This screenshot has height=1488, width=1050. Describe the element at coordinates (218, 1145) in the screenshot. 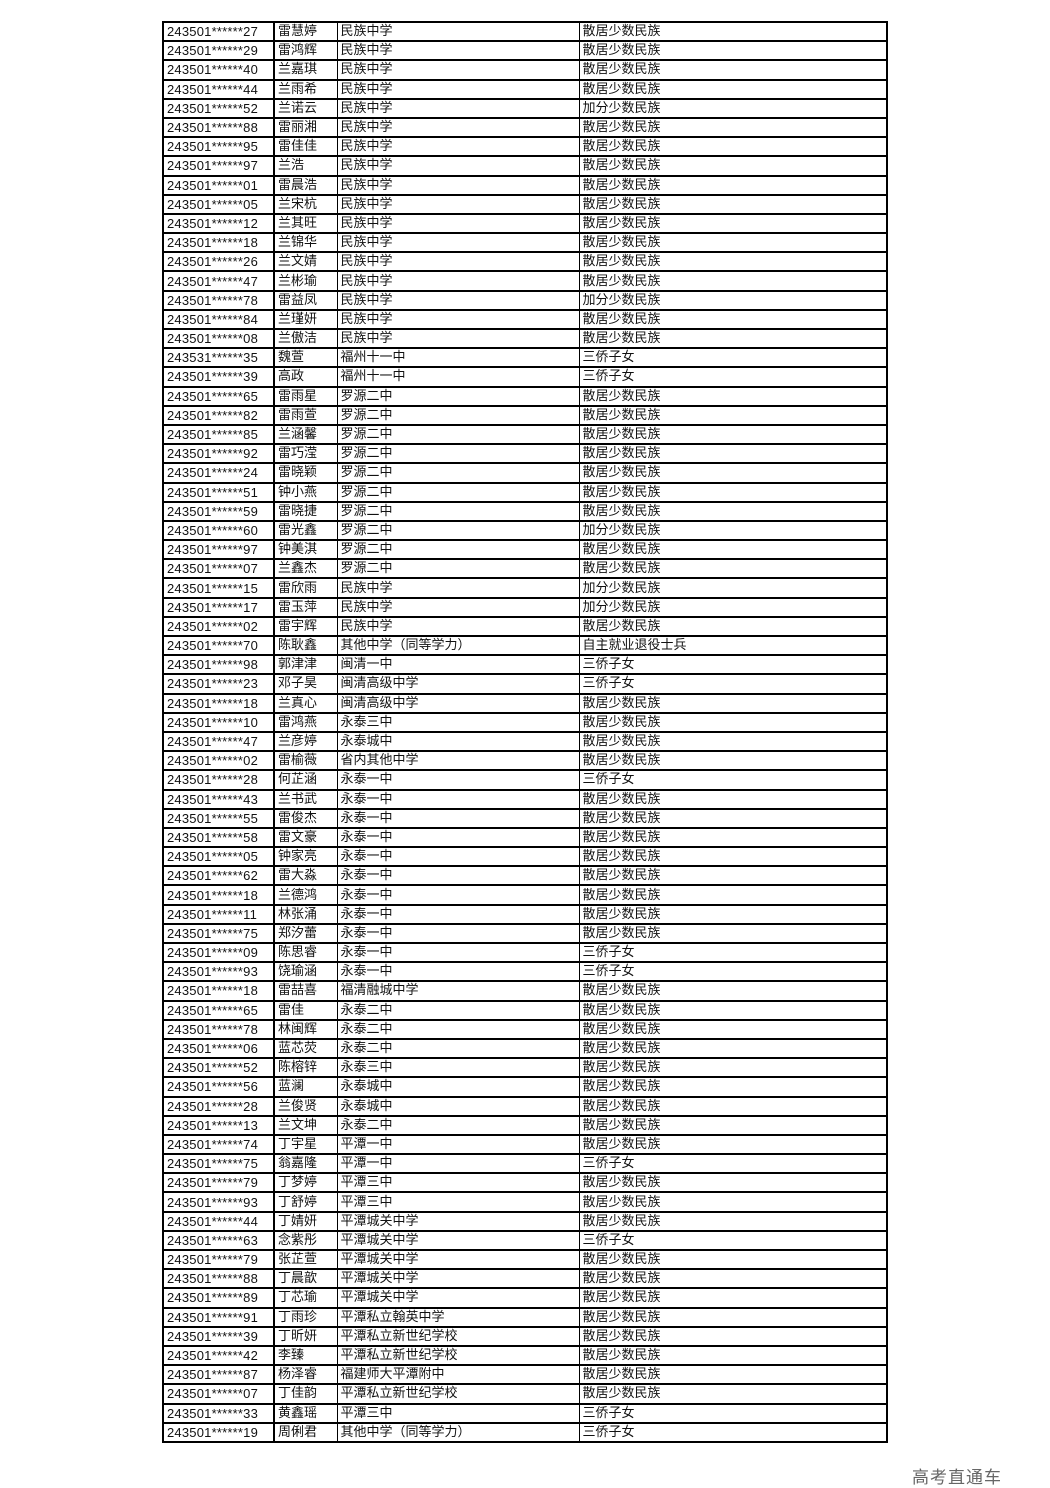

I see `candidate-id-cell: 243501******74` at that location.